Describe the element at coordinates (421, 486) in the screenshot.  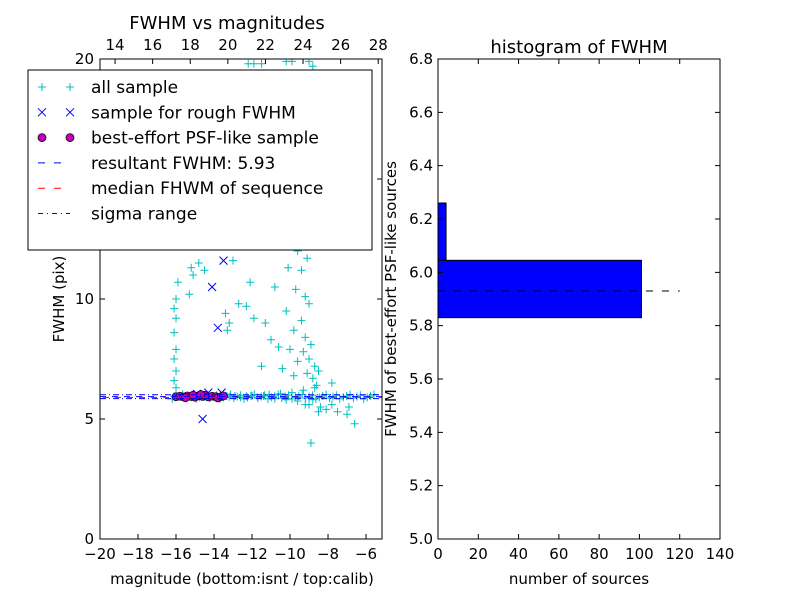
I see `y-tick-label: 5.2` at that location.